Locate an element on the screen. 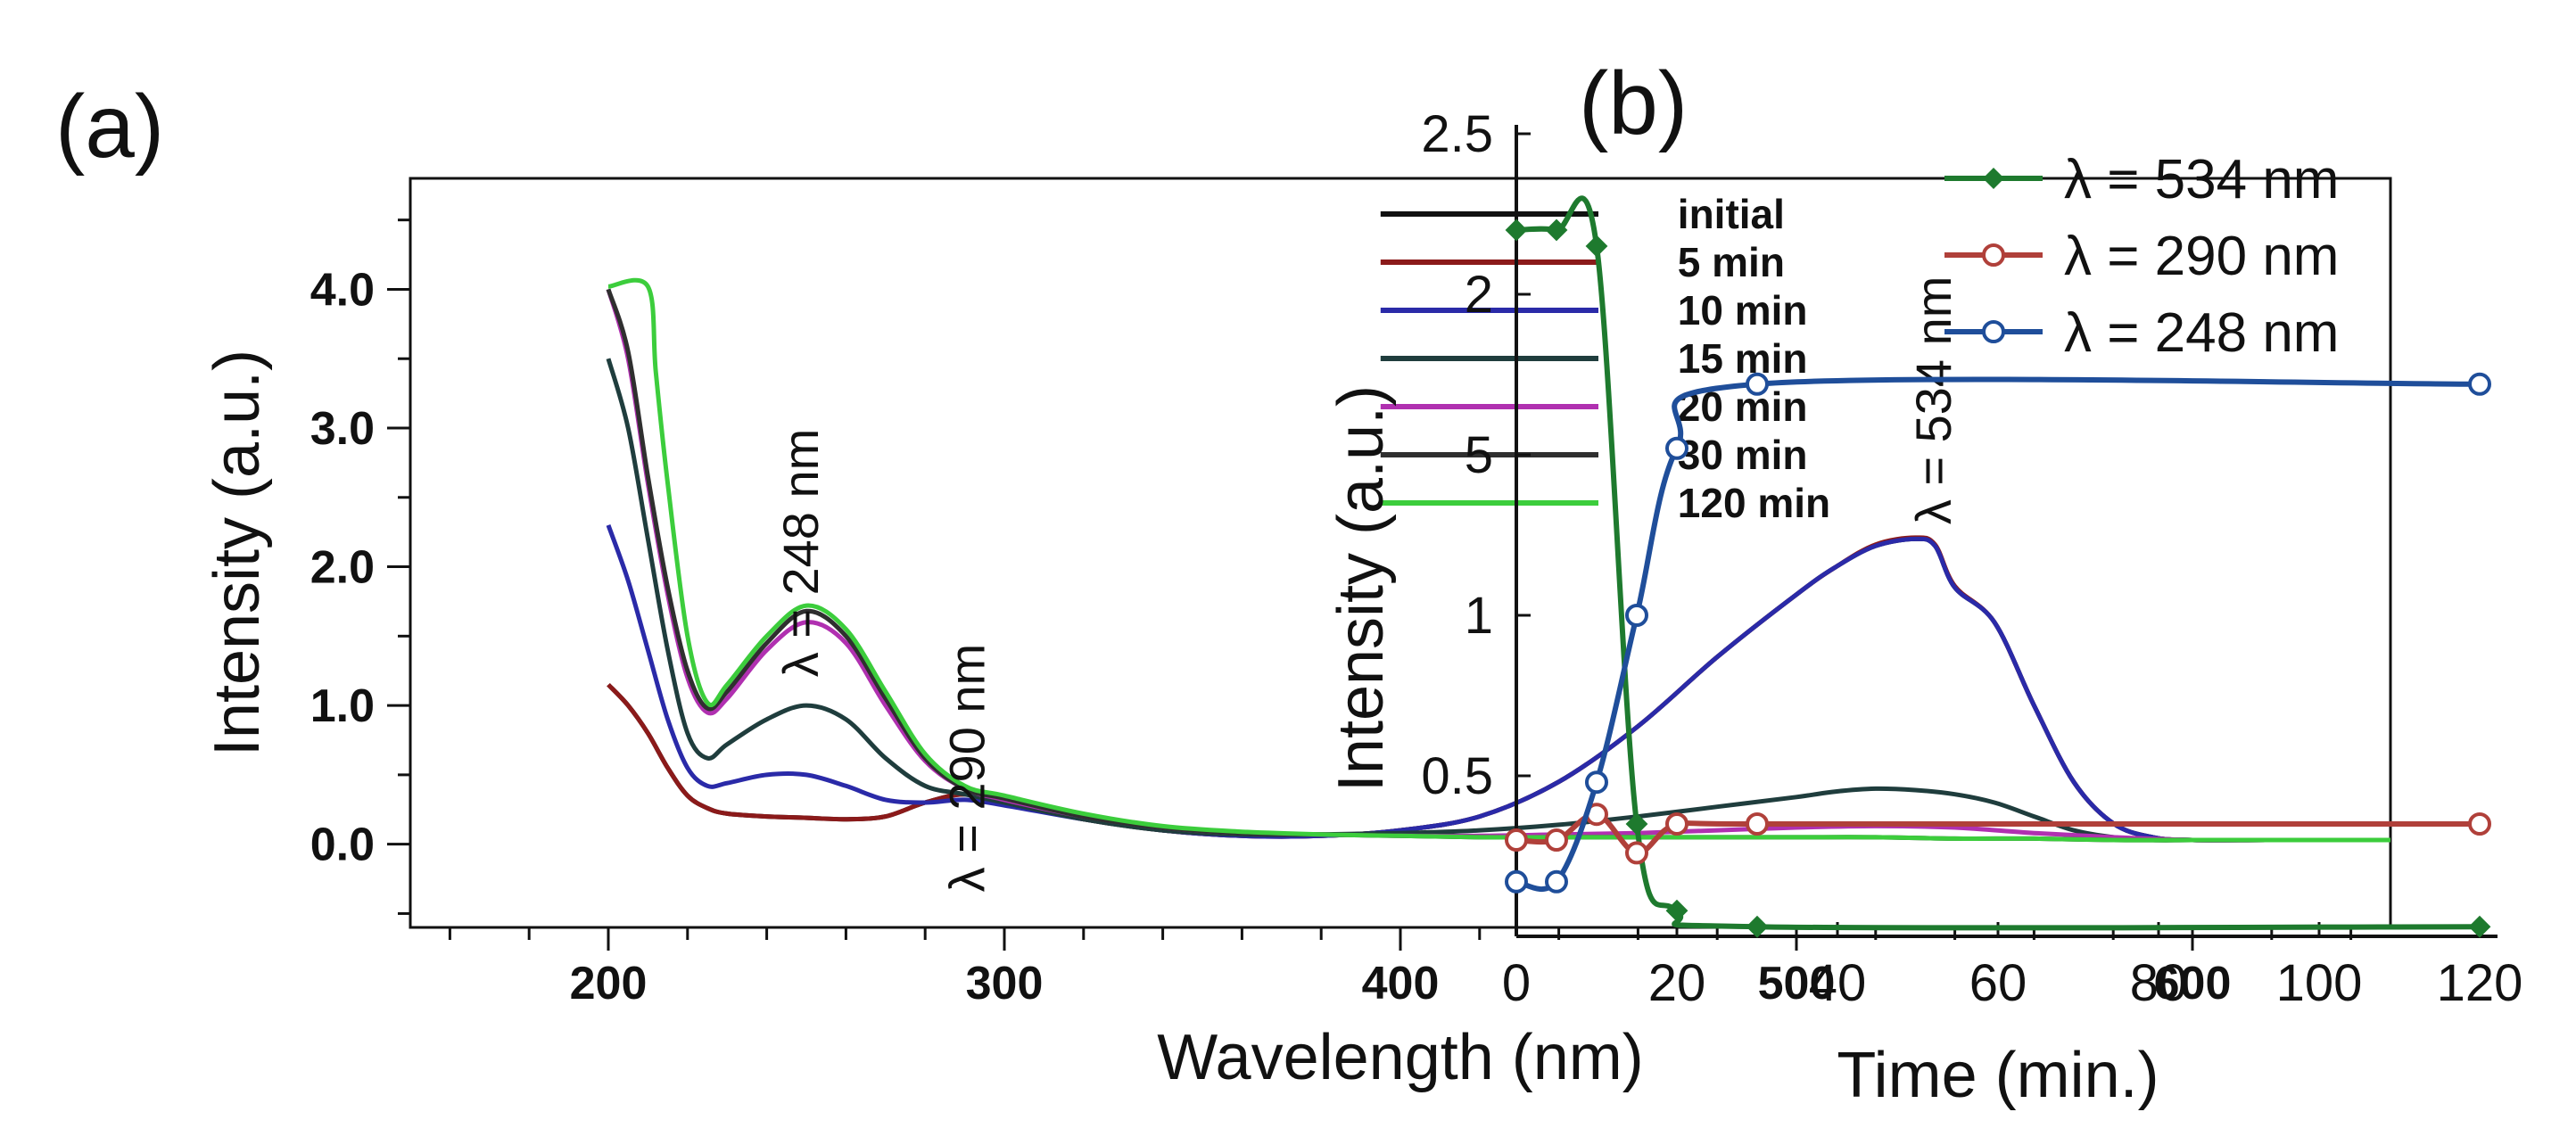 The height and width of the screenshot is (1145, 2576). panel-b-y-tick-label: 2 is located at coordinates (1479, 295).